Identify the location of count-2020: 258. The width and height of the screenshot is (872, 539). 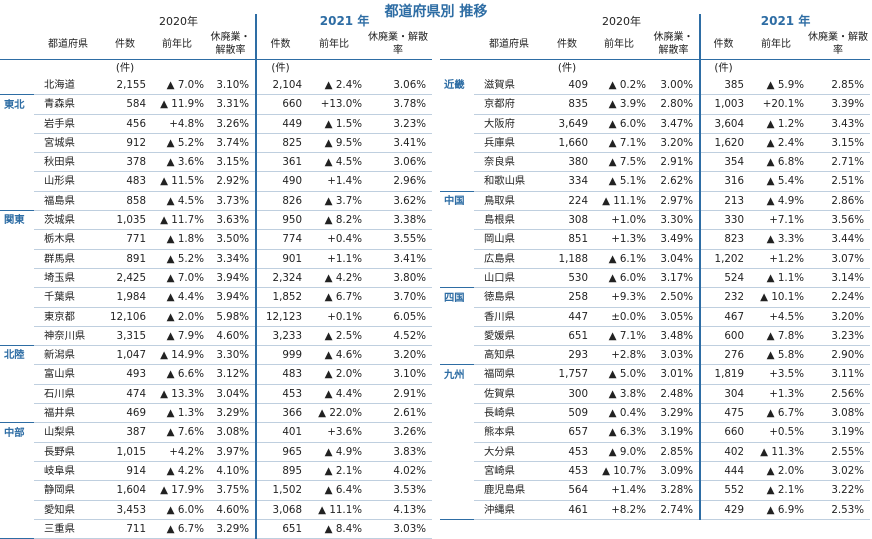
(567, 297).